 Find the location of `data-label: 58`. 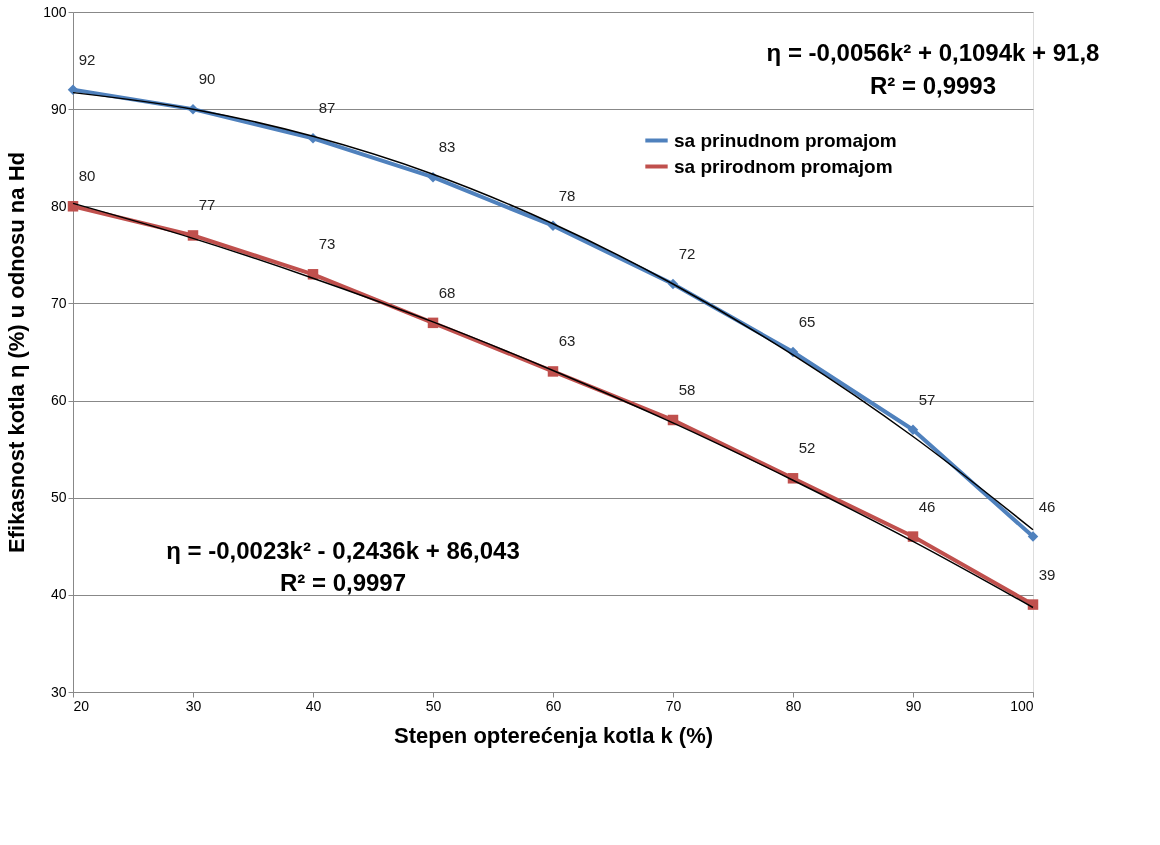

data-label: 58 is located at coordinates (687, 389).